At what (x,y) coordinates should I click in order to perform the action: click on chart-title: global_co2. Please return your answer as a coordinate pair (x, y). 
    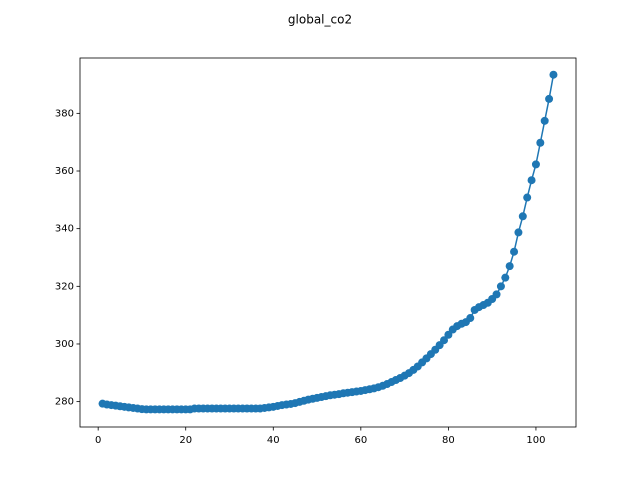
    Looking at the image, I should click on (320, 20).